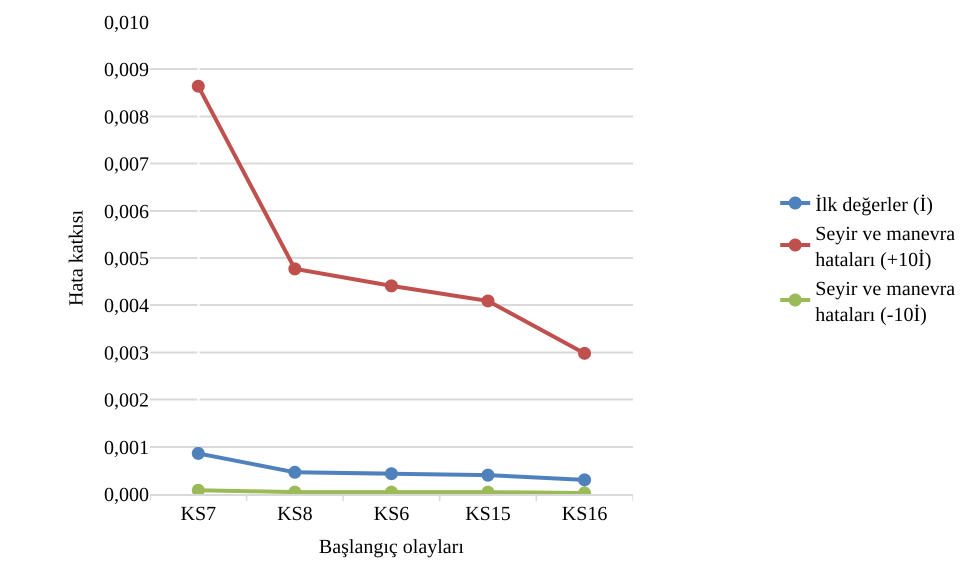 This screenshot has height=584, width=973. Describe the element at coordinates (126, 117) in the screenshot. I see `y-tick-label: 0,008` at that location.